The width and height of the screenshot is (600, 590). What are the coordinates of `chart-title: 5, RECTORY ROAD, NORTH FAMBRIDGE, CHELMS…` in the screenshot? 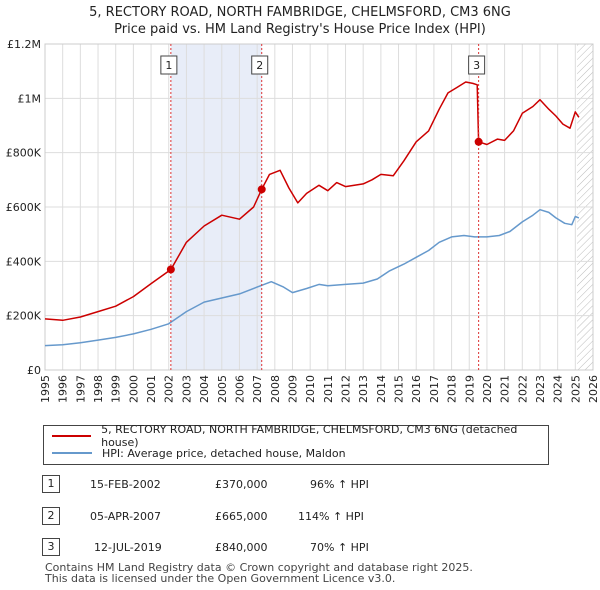 It's located at (300, 12).